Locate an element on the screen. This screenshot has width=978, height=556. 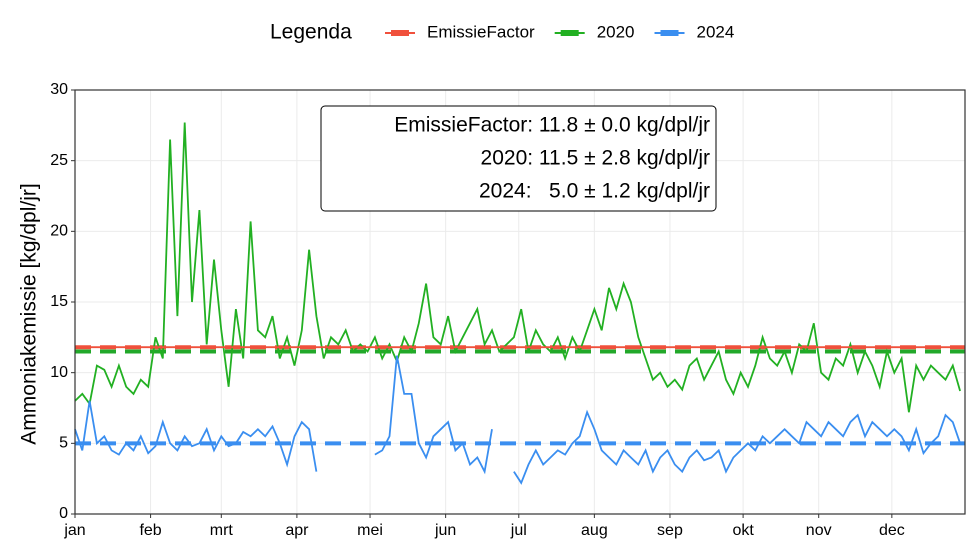
y-tick-label: 25 is located at coordinates (59, 160).